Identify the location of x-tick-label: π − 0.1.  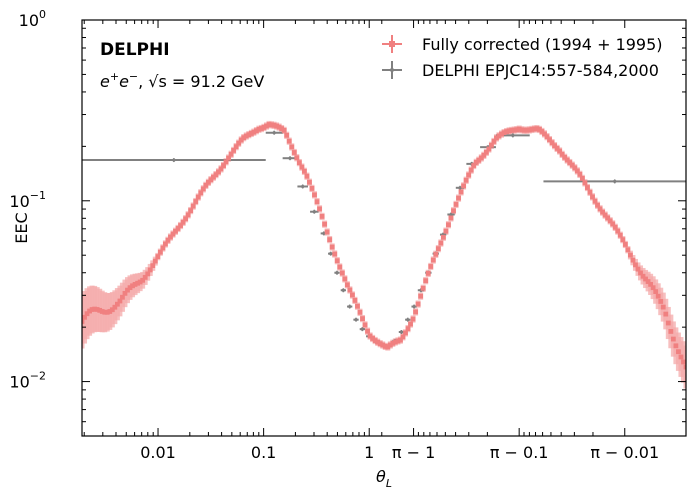
(519, 452).